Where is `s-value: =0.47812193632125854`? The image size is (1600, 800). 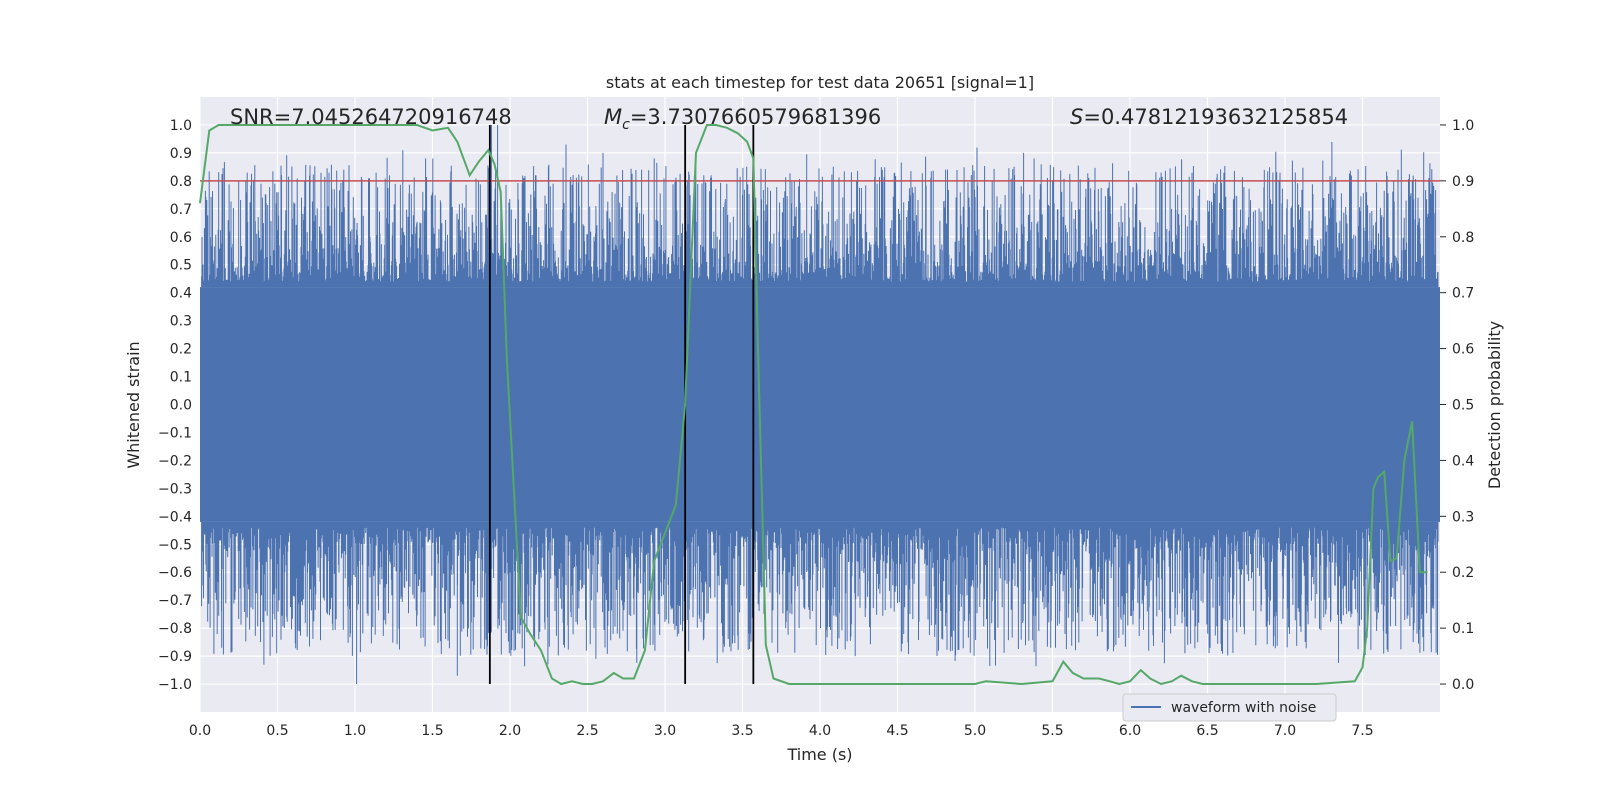
s-value: =0.47812193632125854 is located at coordinates (1215, 117).